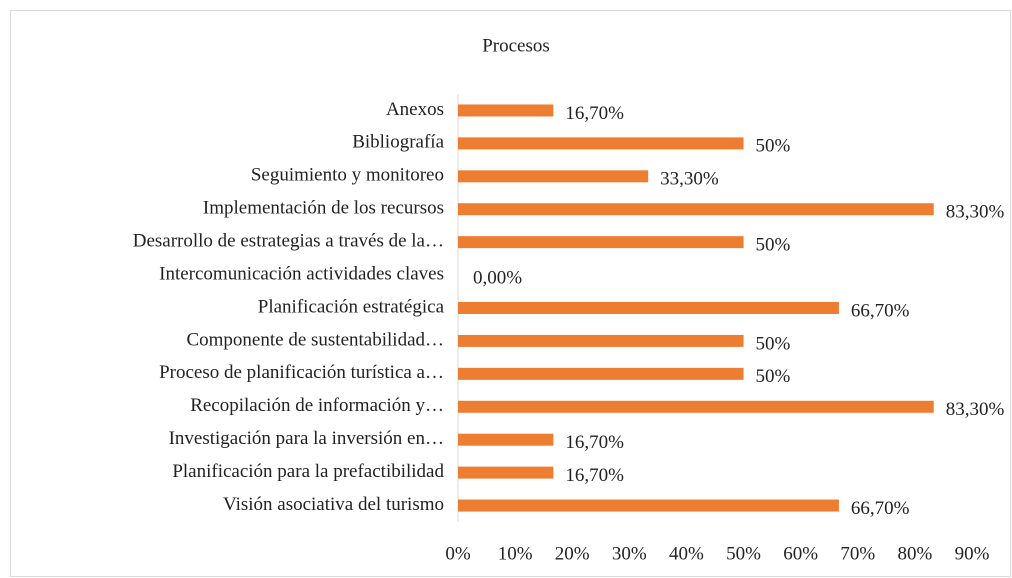  Describe the element at coordinates (497, 277) in the screenshot. I see `value-label: 0,00%` at that location.